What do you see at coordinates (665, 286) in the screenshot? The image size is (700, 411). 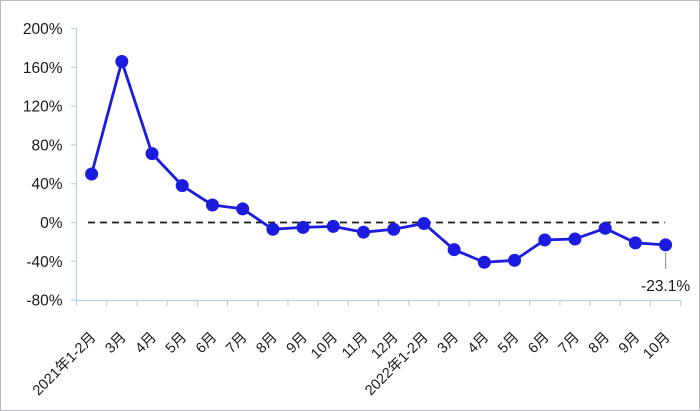 I see `data-point-label: -23.1%` at bounding box center [665, 286].